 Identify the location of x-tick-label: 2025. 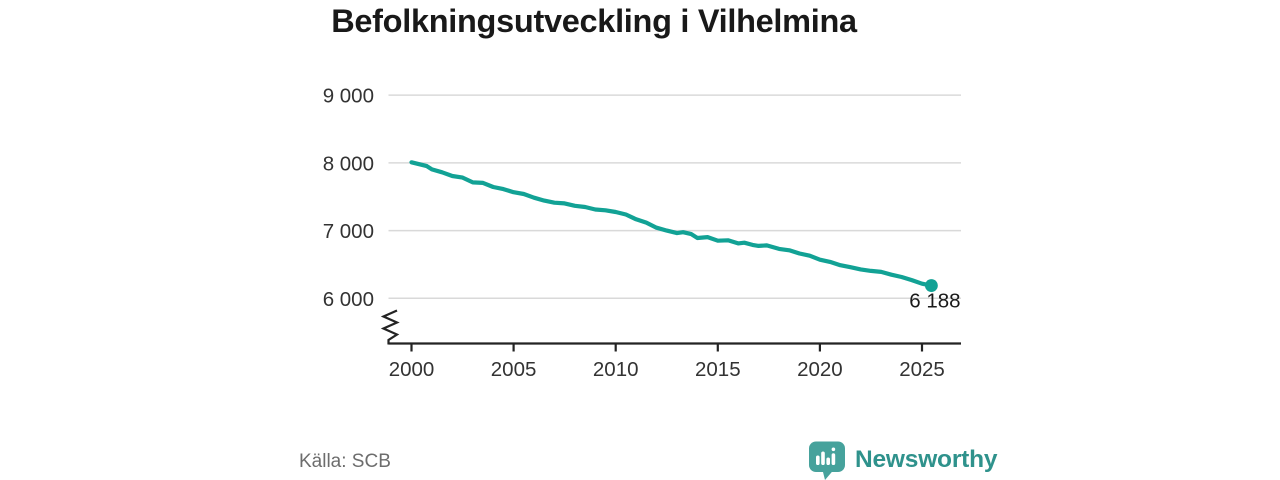
(922, 369).